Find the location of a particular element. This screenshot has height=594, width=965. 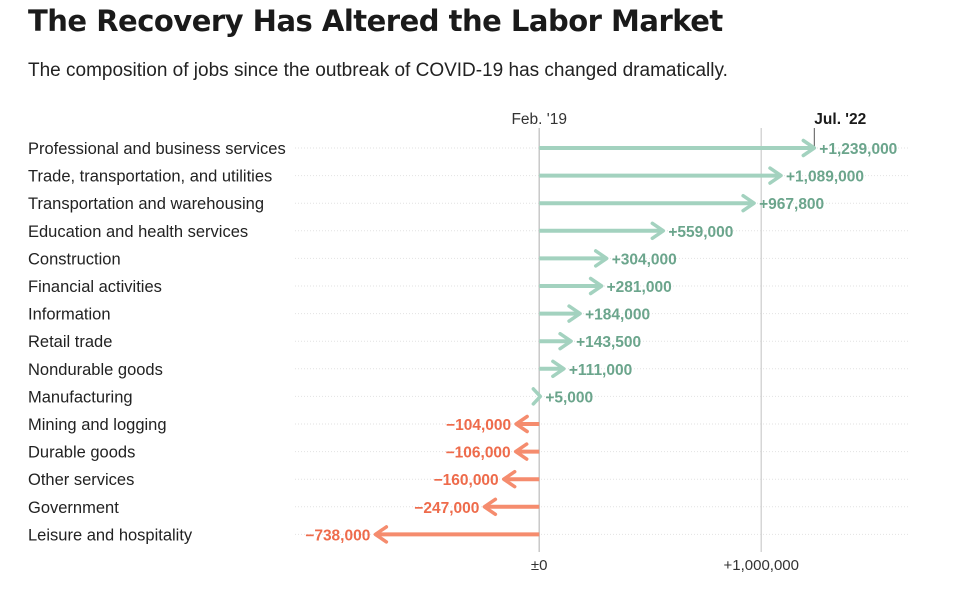

value-label: +1,089,000 is located at coordinates (825, 177).